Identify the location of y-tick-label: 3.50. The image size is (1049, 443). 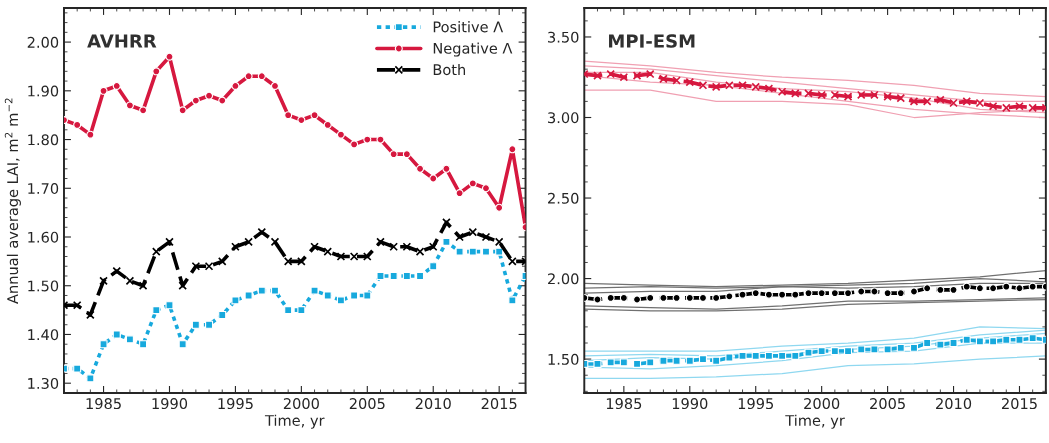
(563, 37).